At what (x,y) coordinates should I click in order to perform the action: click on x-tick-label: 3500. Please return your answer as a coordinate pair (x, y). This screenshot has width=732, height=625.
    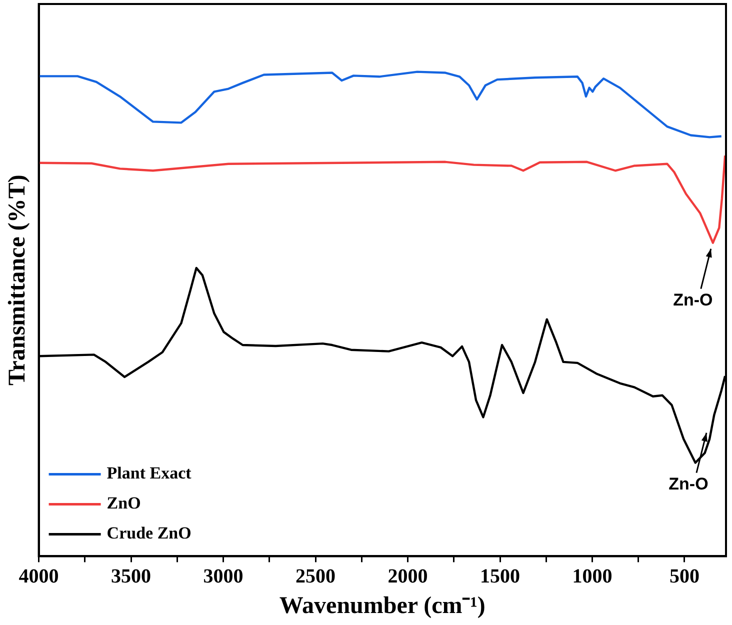
    Looking at the image, I should click on (131, 576).